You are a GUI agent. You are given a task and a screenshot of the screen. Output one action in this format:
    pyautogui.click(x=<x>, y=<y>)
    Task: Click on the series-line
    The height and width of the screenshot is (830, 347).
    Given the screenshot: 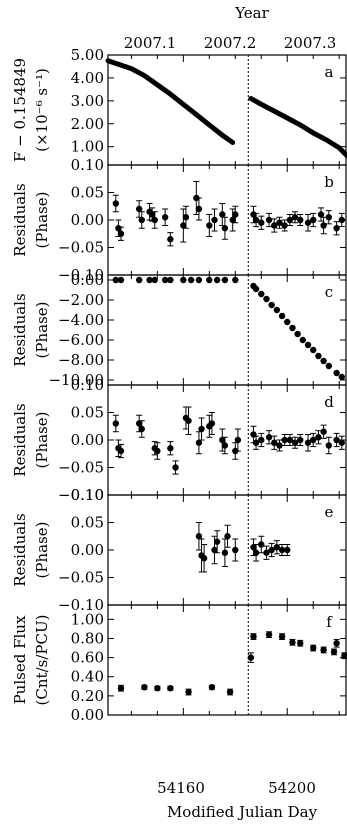 What is the action you would take?
    pyautogui.click(x=170, y=101)
    